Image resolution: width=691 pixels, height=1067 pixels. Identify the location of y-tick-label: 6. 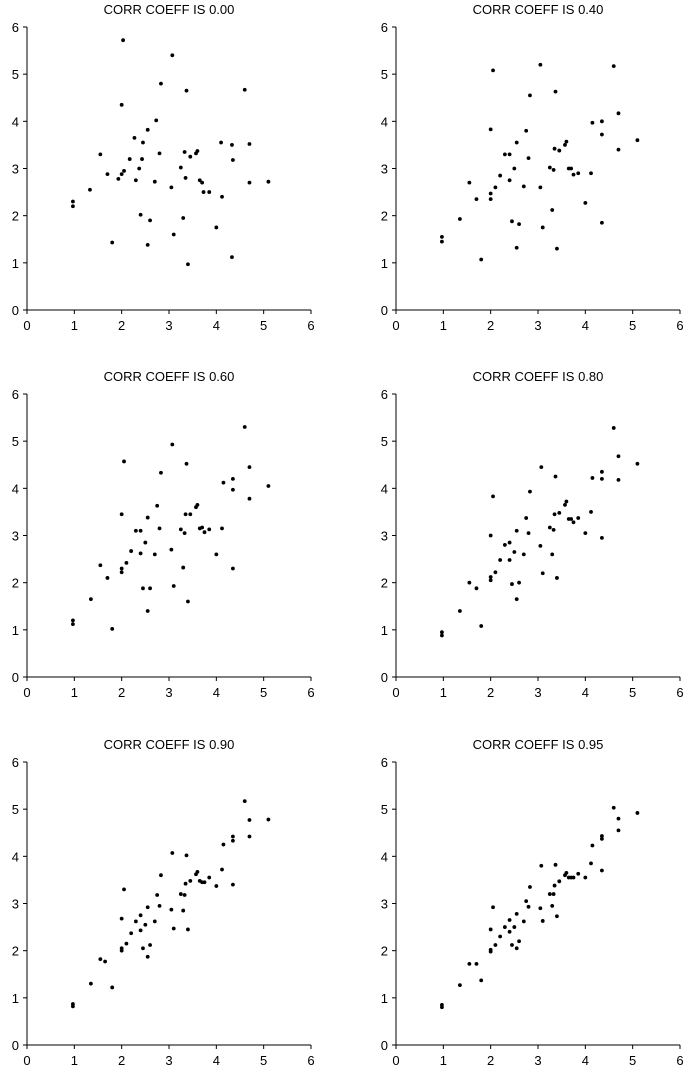
(15, 394).